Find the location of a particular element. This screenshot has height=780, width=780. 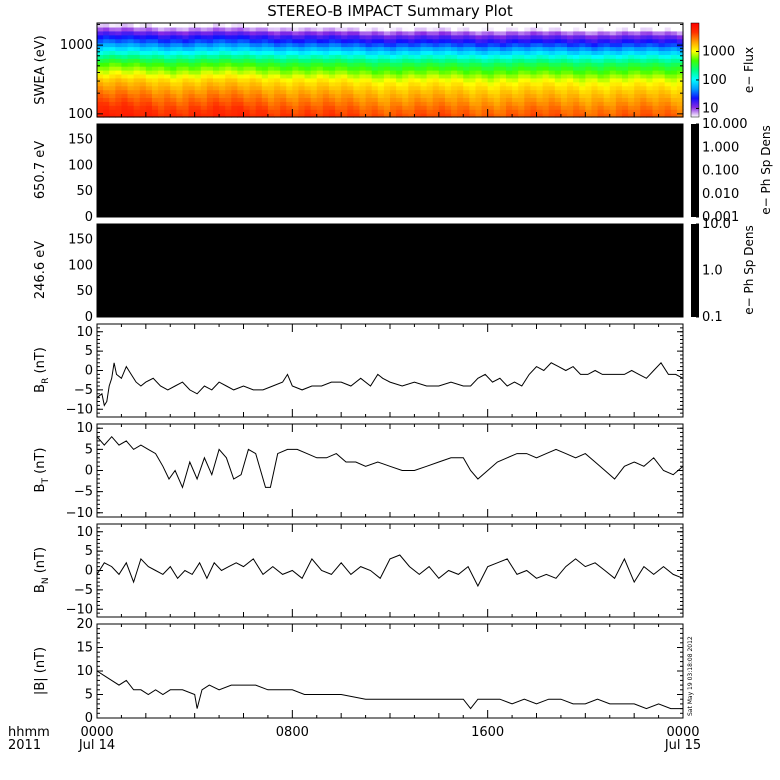

y-tick-label: 10 is located at coordinates (84, 532).